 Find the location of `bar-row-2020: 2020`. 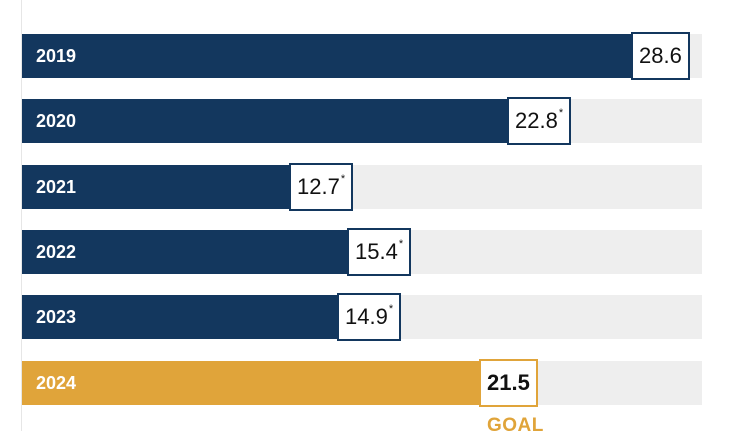

bar-row-2020: 2020 is located at coordinates (362, 121).